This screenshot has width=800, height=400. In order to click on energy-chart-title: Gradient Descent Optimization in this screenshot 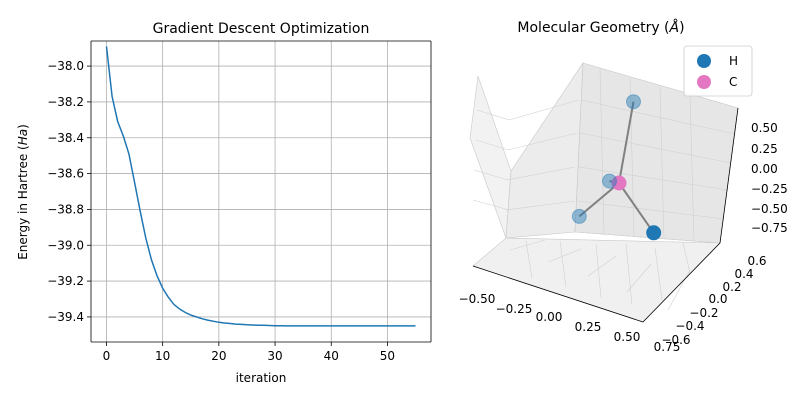, I will do `click(261, 29)`.